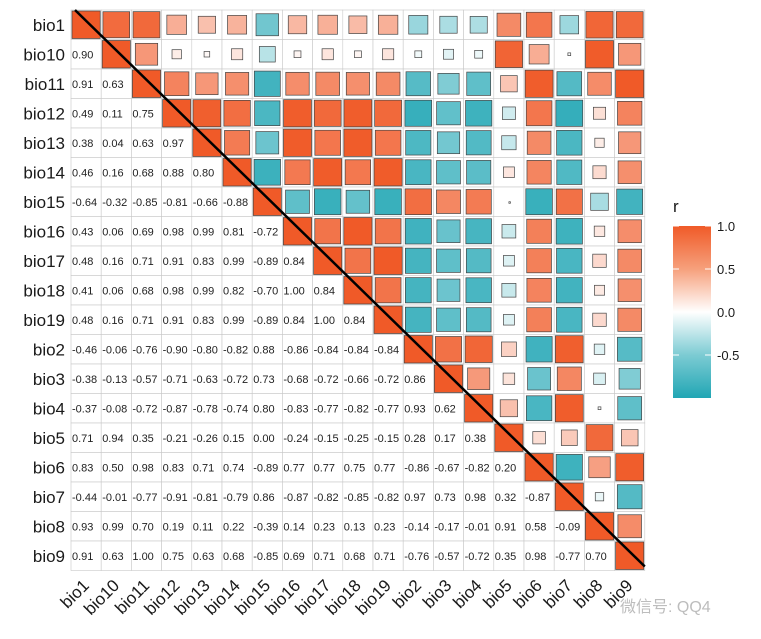 The width and height of the screenshot is (761, 639). I want to click on correlation-value: -0.87, so click(537, 498).